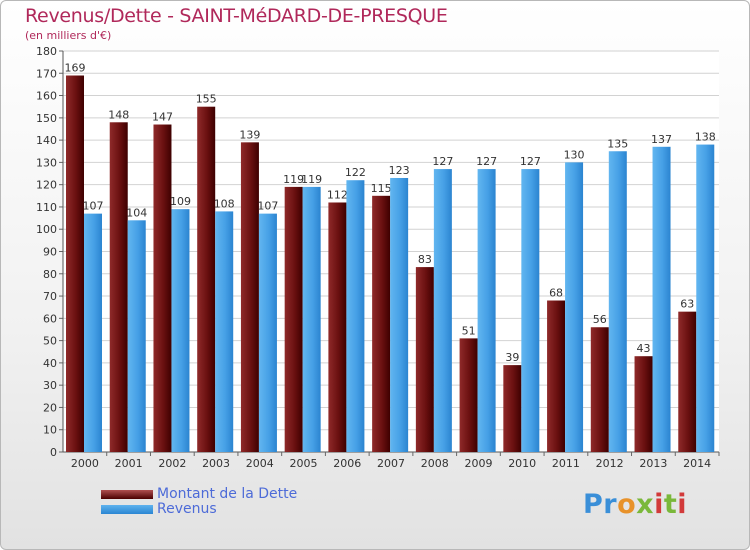 This screenshot has height=550, width=750. I want to click on data-label-dette: 83, so click(425, 259).